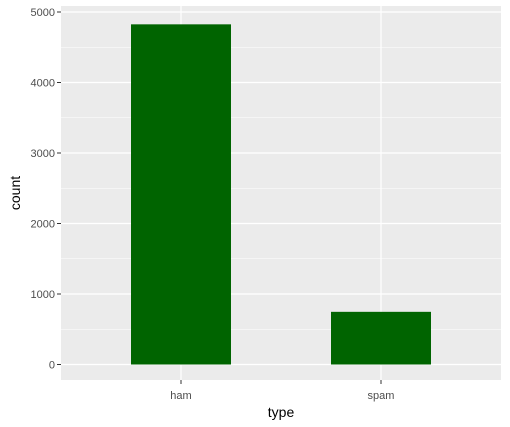 This screenshot has height=427, width=510. Describe the element at coordinates (43, 154) in the screenshot. I see `y-tick-label: 3000` at that location.